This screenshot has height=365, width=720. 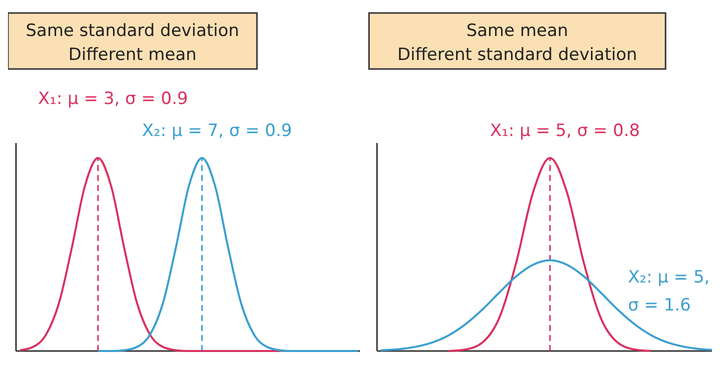 I want to click on chart-title: Same mean, so click(x=517, y=31).